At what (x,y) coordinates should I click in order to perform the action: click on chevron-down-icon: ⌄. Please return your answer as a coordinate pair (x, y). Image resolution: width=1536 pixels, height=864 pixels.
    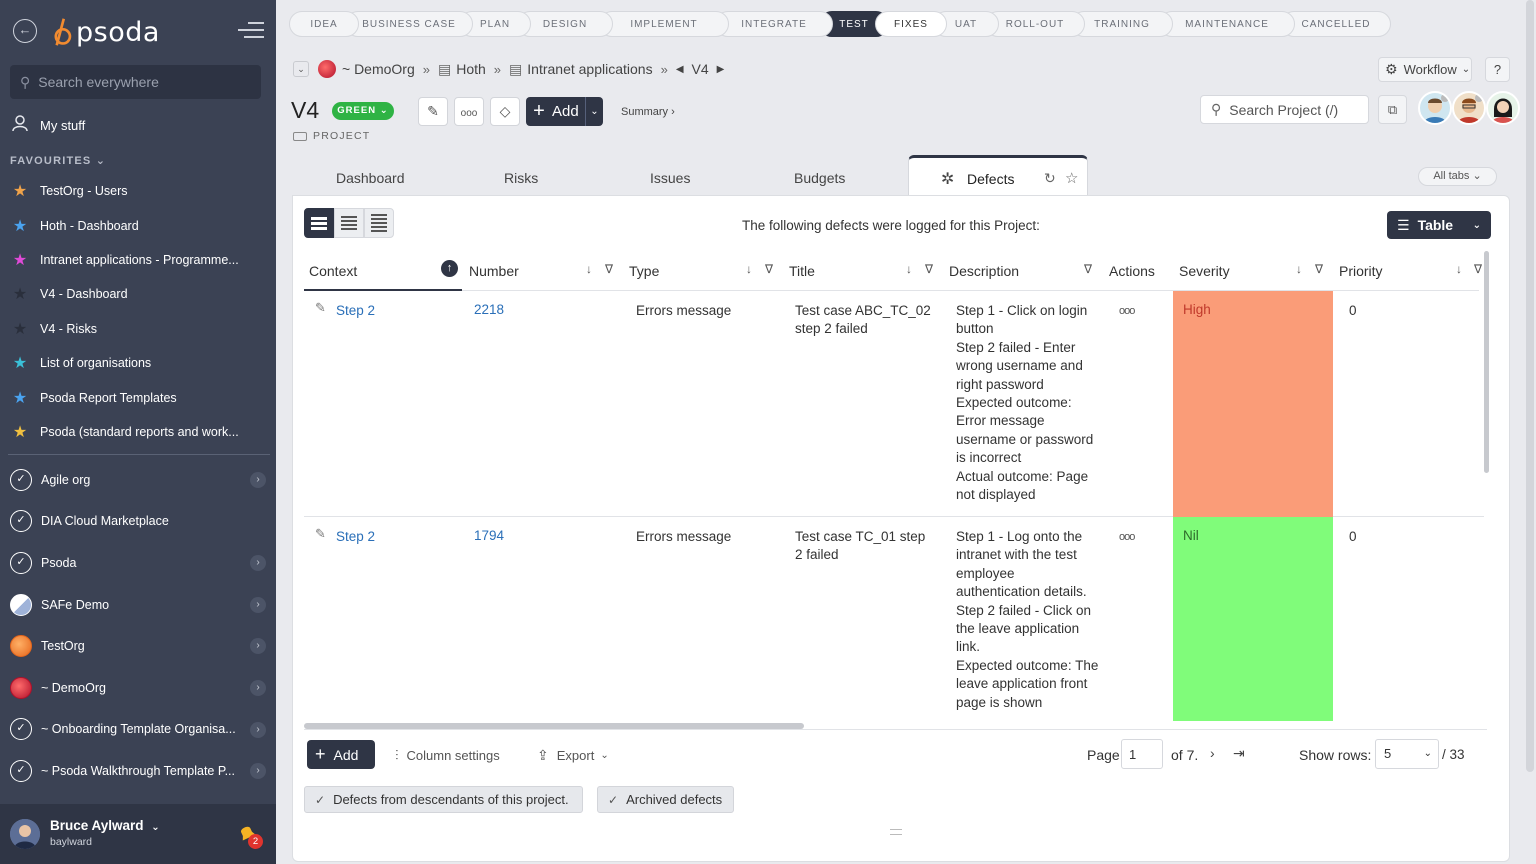
    Looking at the image, I should click on (594, 111).